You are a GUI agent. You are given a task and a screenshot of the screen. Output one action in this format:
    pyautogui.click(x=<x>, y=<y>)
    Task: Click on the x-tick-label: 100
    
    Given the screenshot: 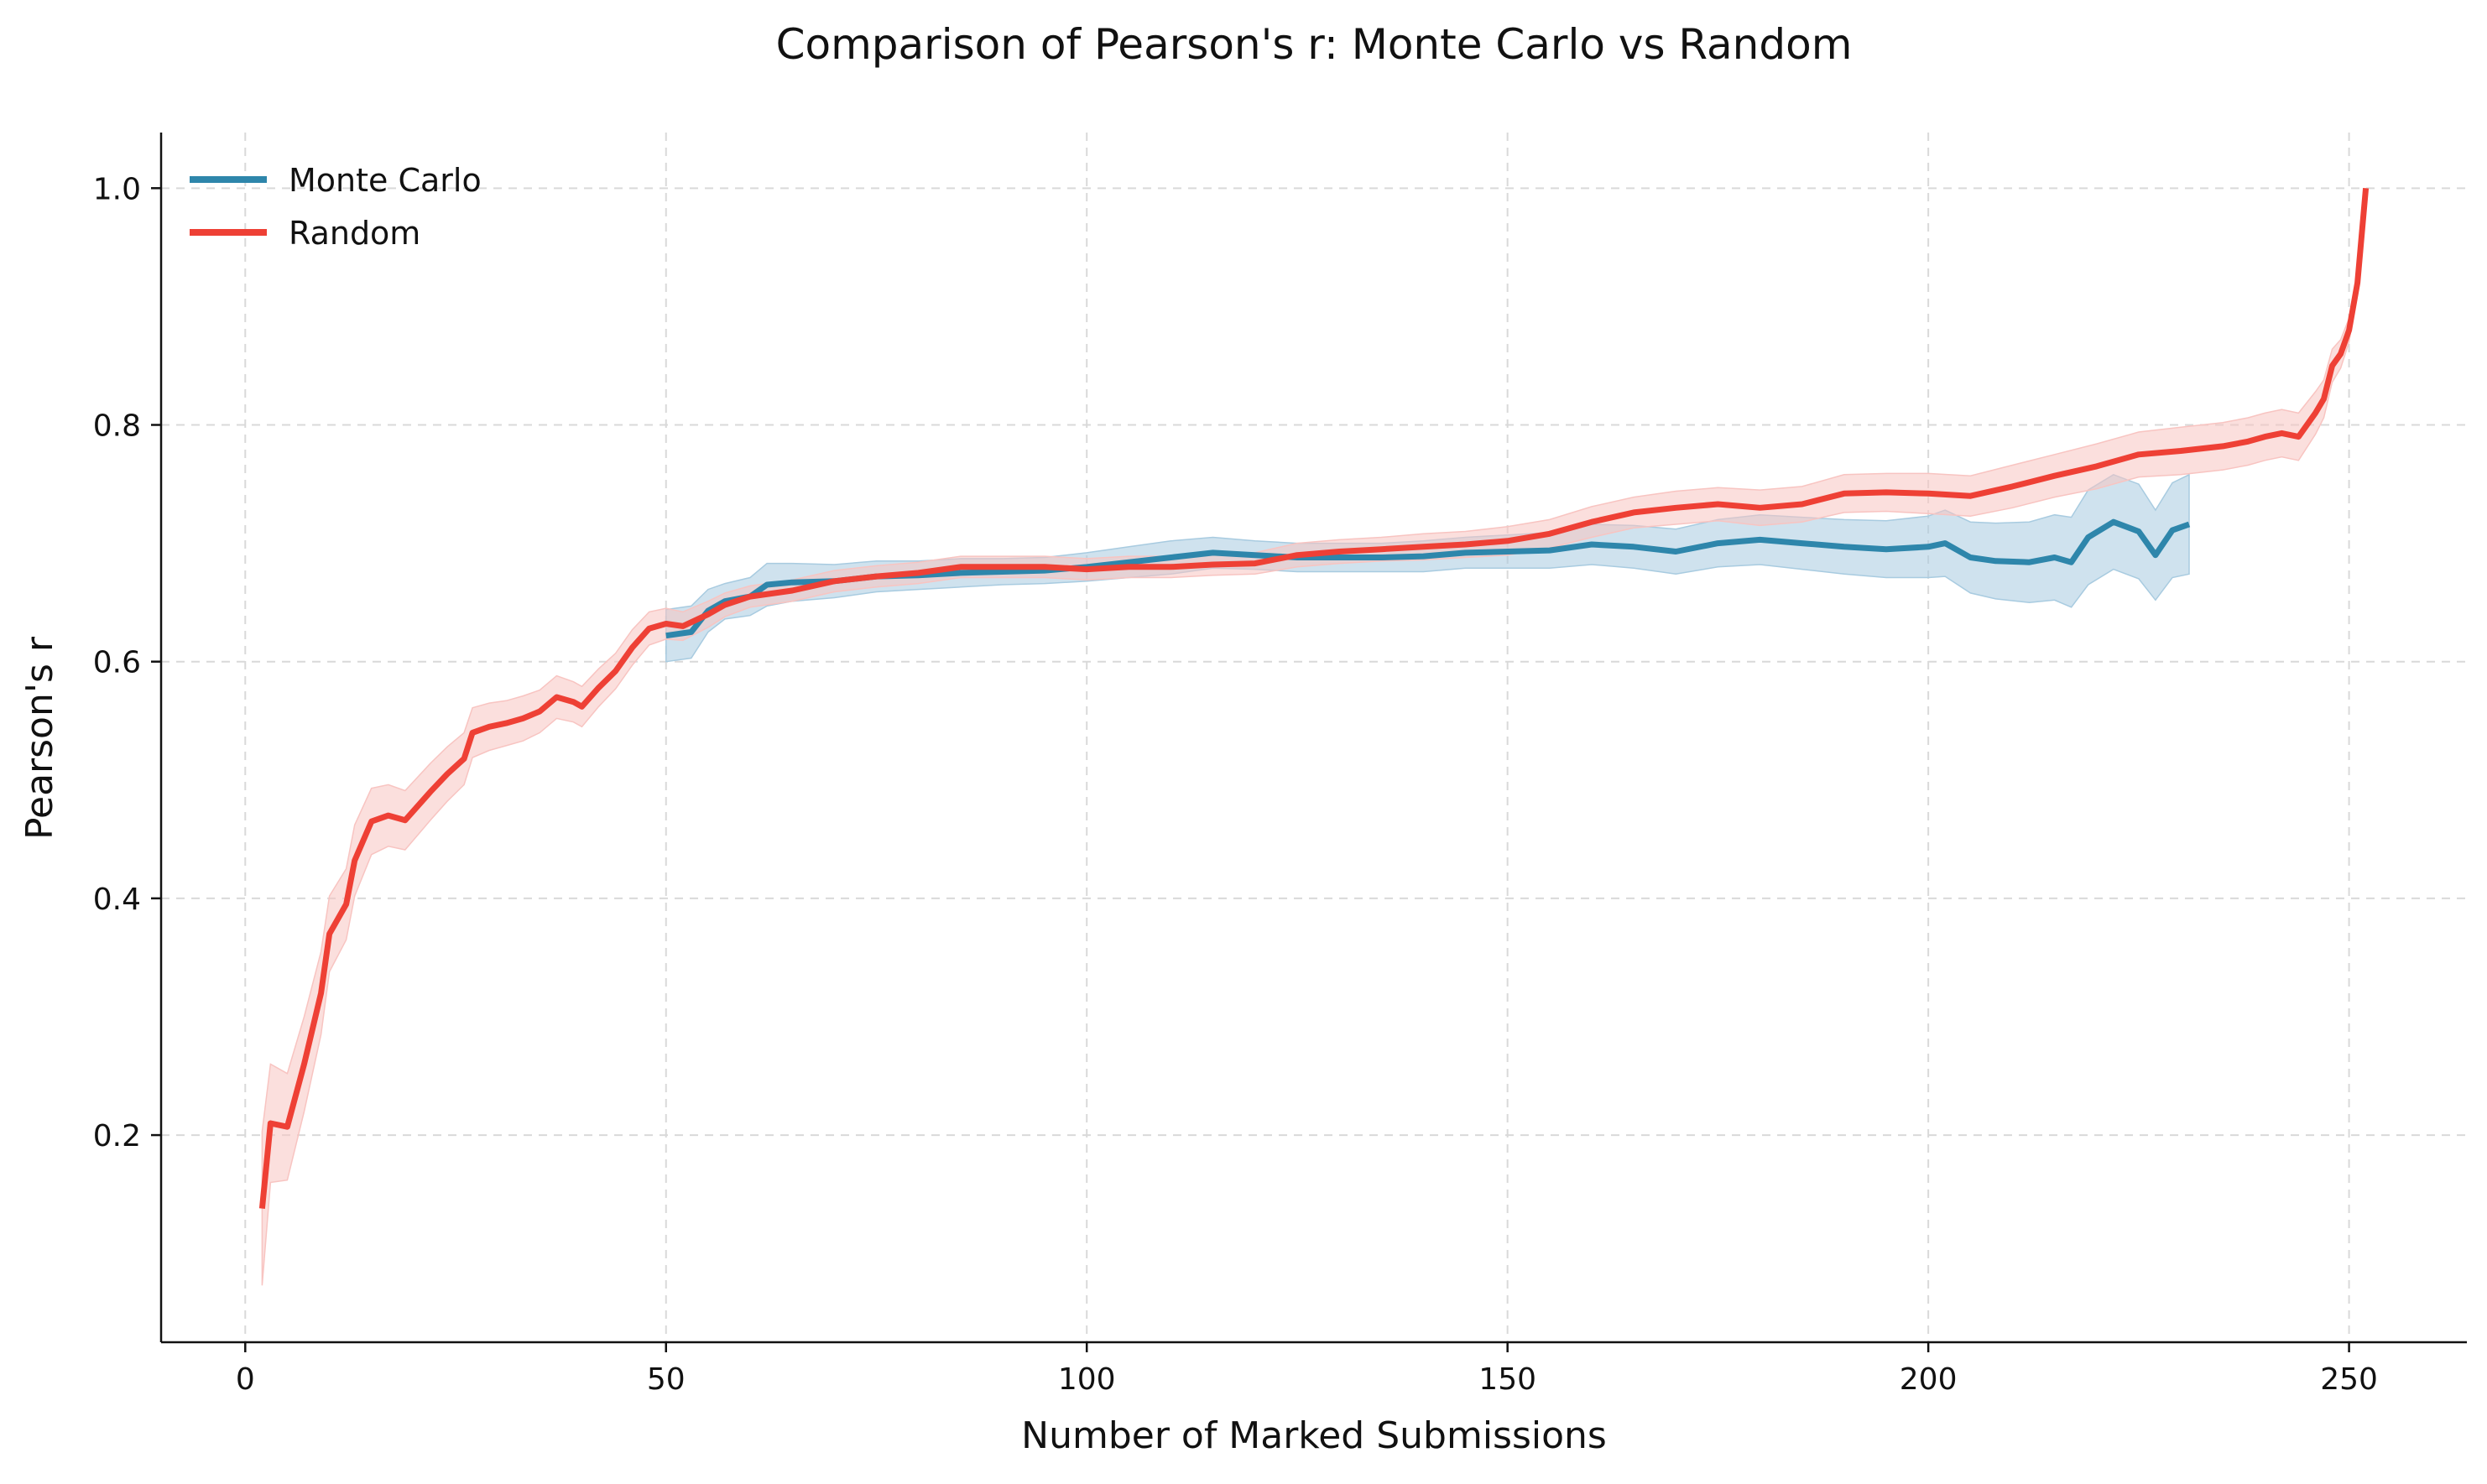 What is the action you would take?
    pyautogui.click(x=1087, y=1379)
    